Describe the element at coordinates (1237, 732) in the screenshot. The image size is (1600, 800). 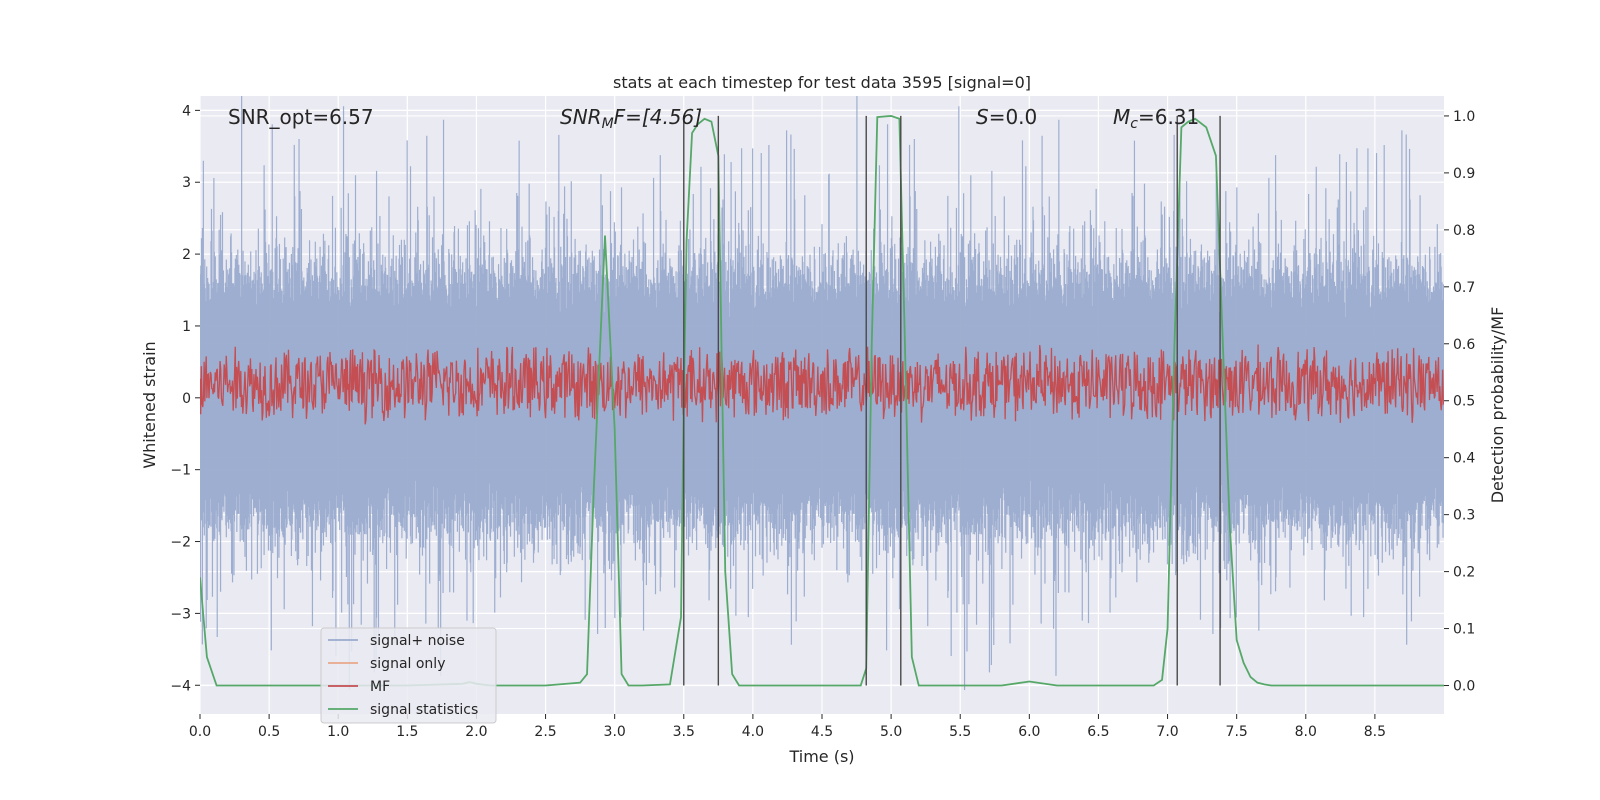
I see `x-tick-label: 7.5` at that location.